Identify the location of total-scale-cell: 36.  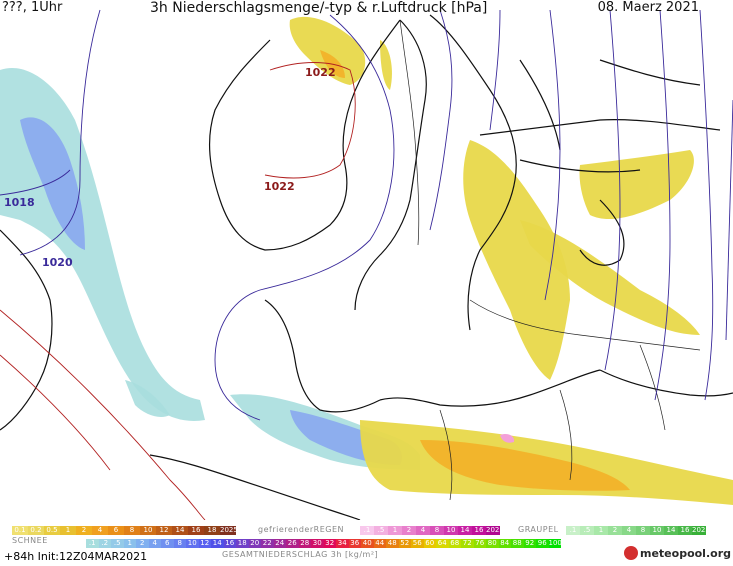
(354, 543).